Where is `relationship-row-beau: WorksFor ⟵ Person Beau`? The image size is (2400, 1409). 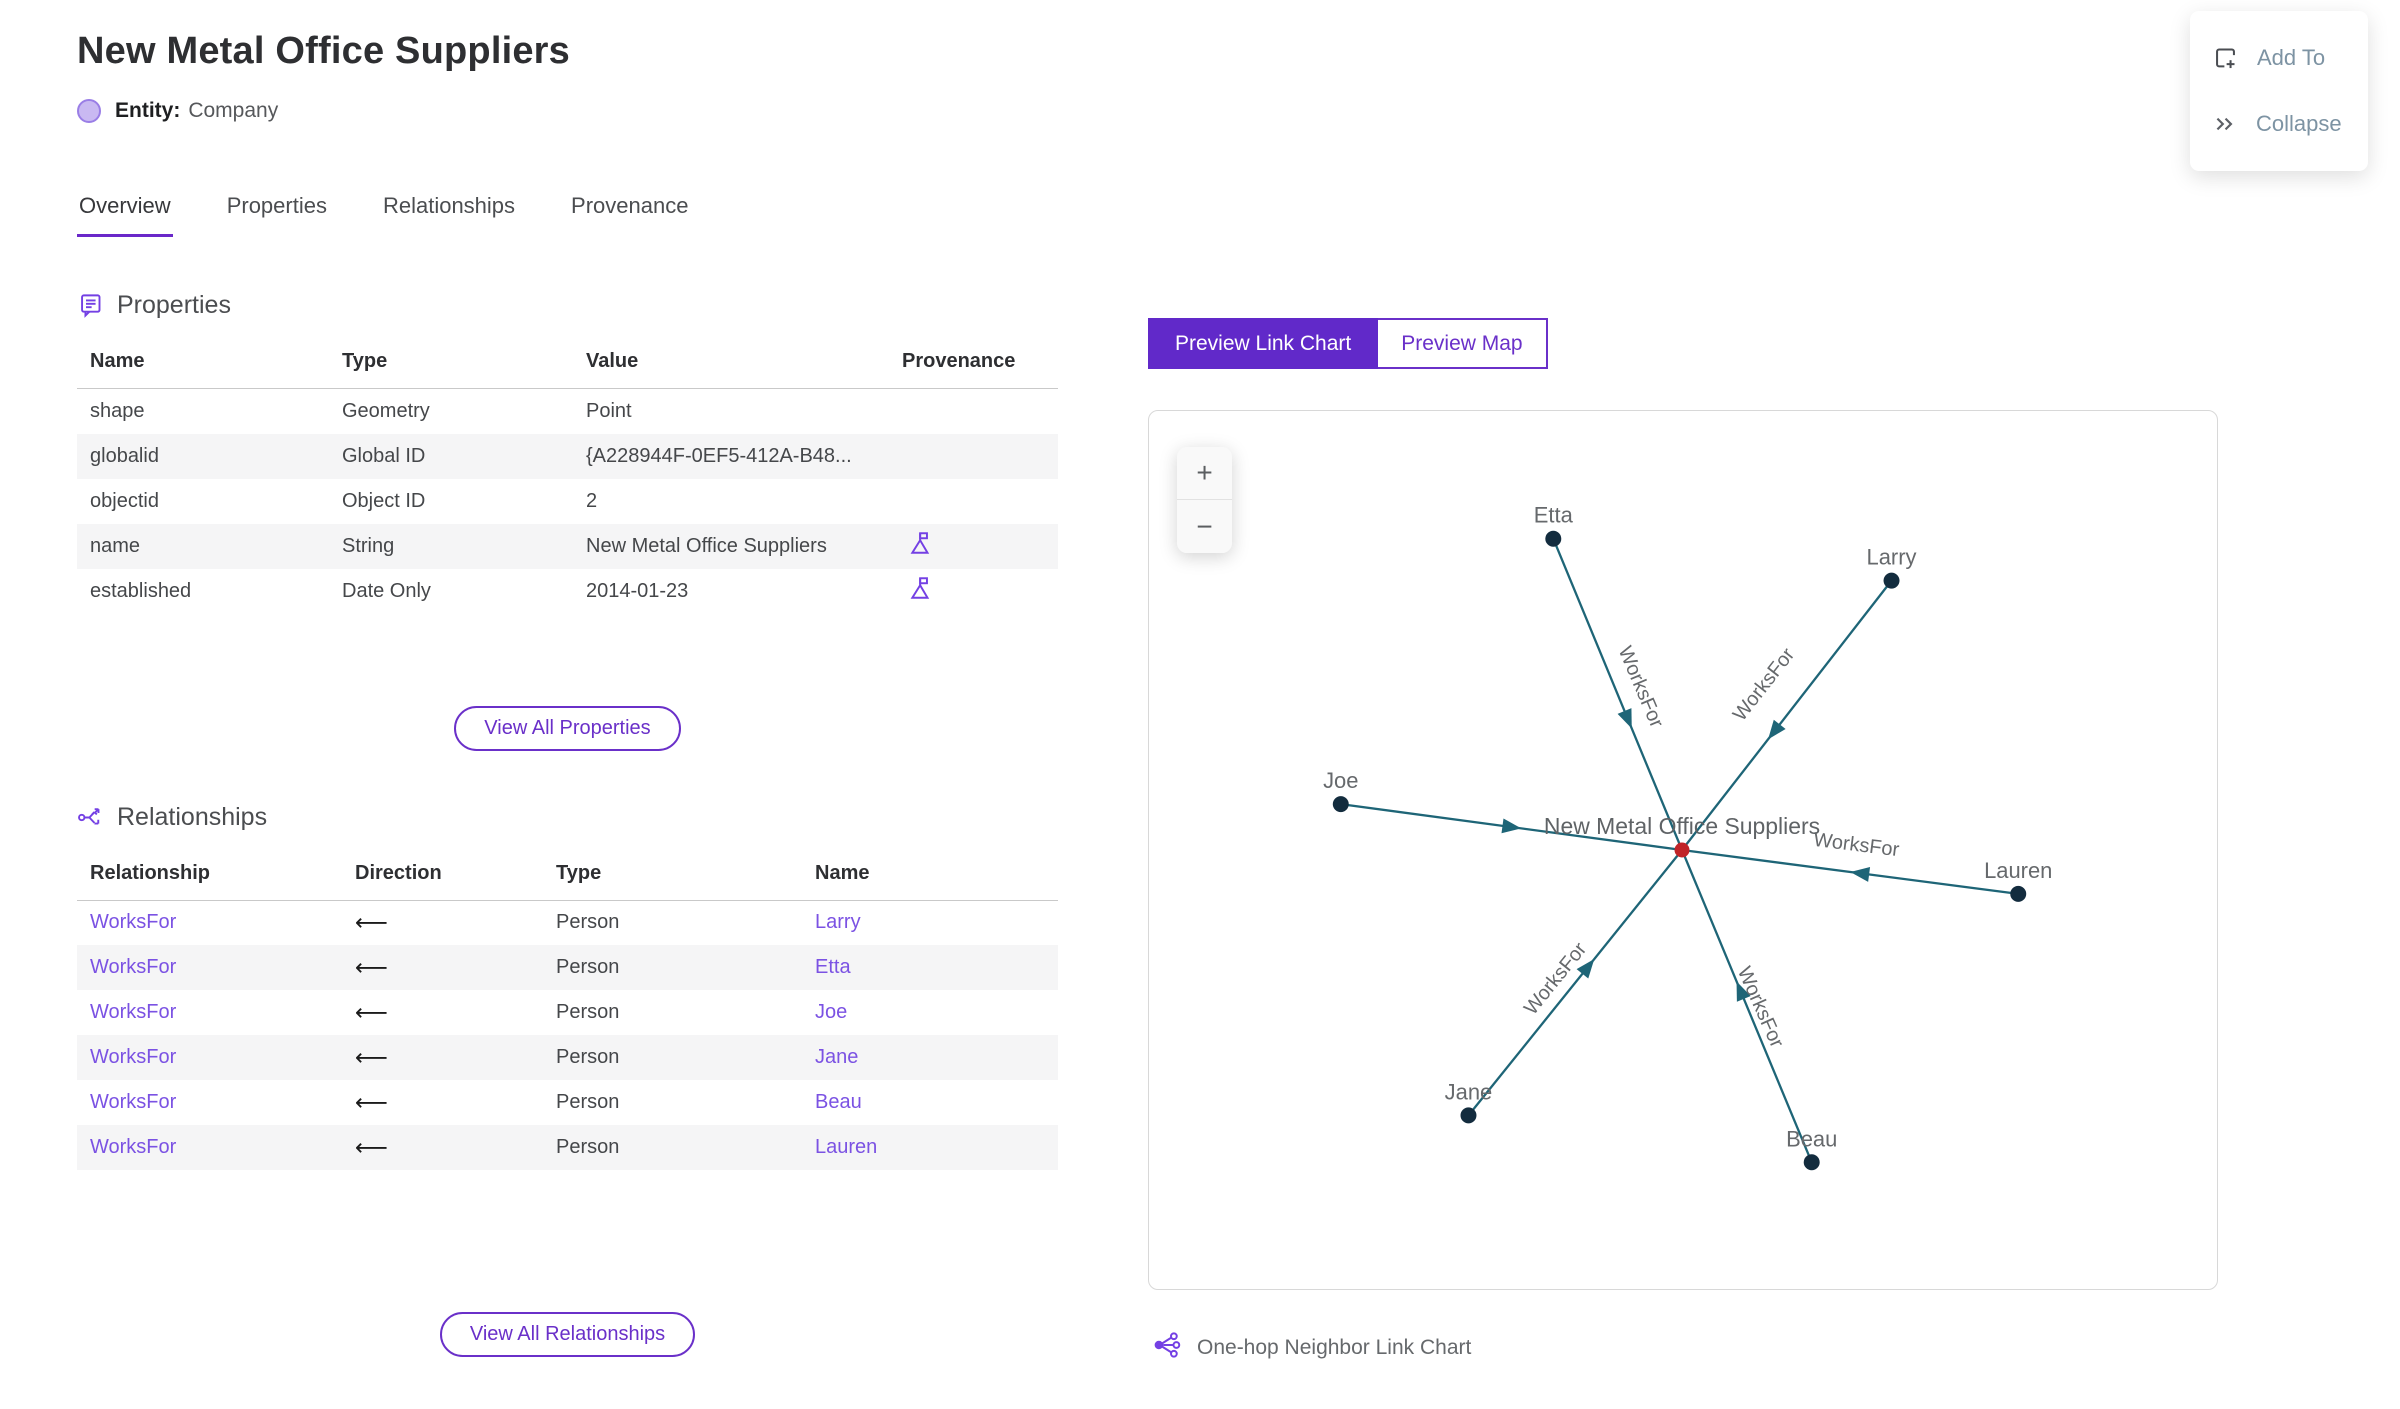 relationship-row-beau: WorksFor ⟵ Person Beau is located at coordinates (567, 1102).